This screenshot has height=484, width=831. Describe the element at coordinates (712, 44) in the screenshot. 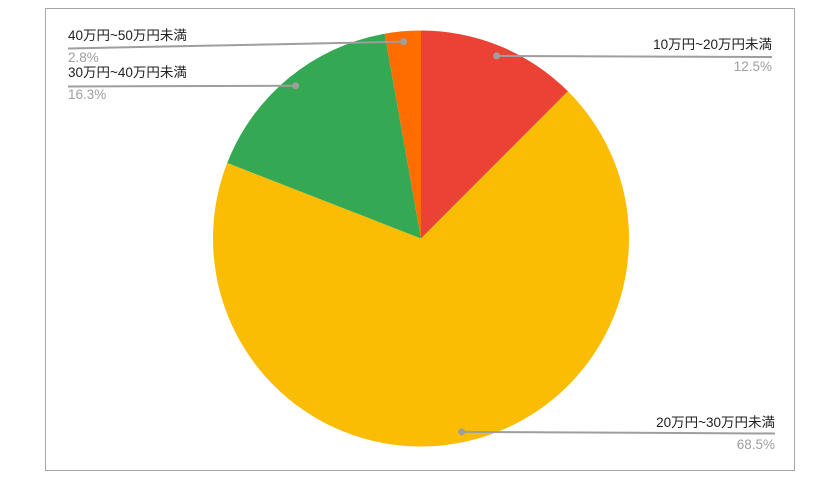

I see `pie-slice-label: 10万円~20万円未満` at that location.